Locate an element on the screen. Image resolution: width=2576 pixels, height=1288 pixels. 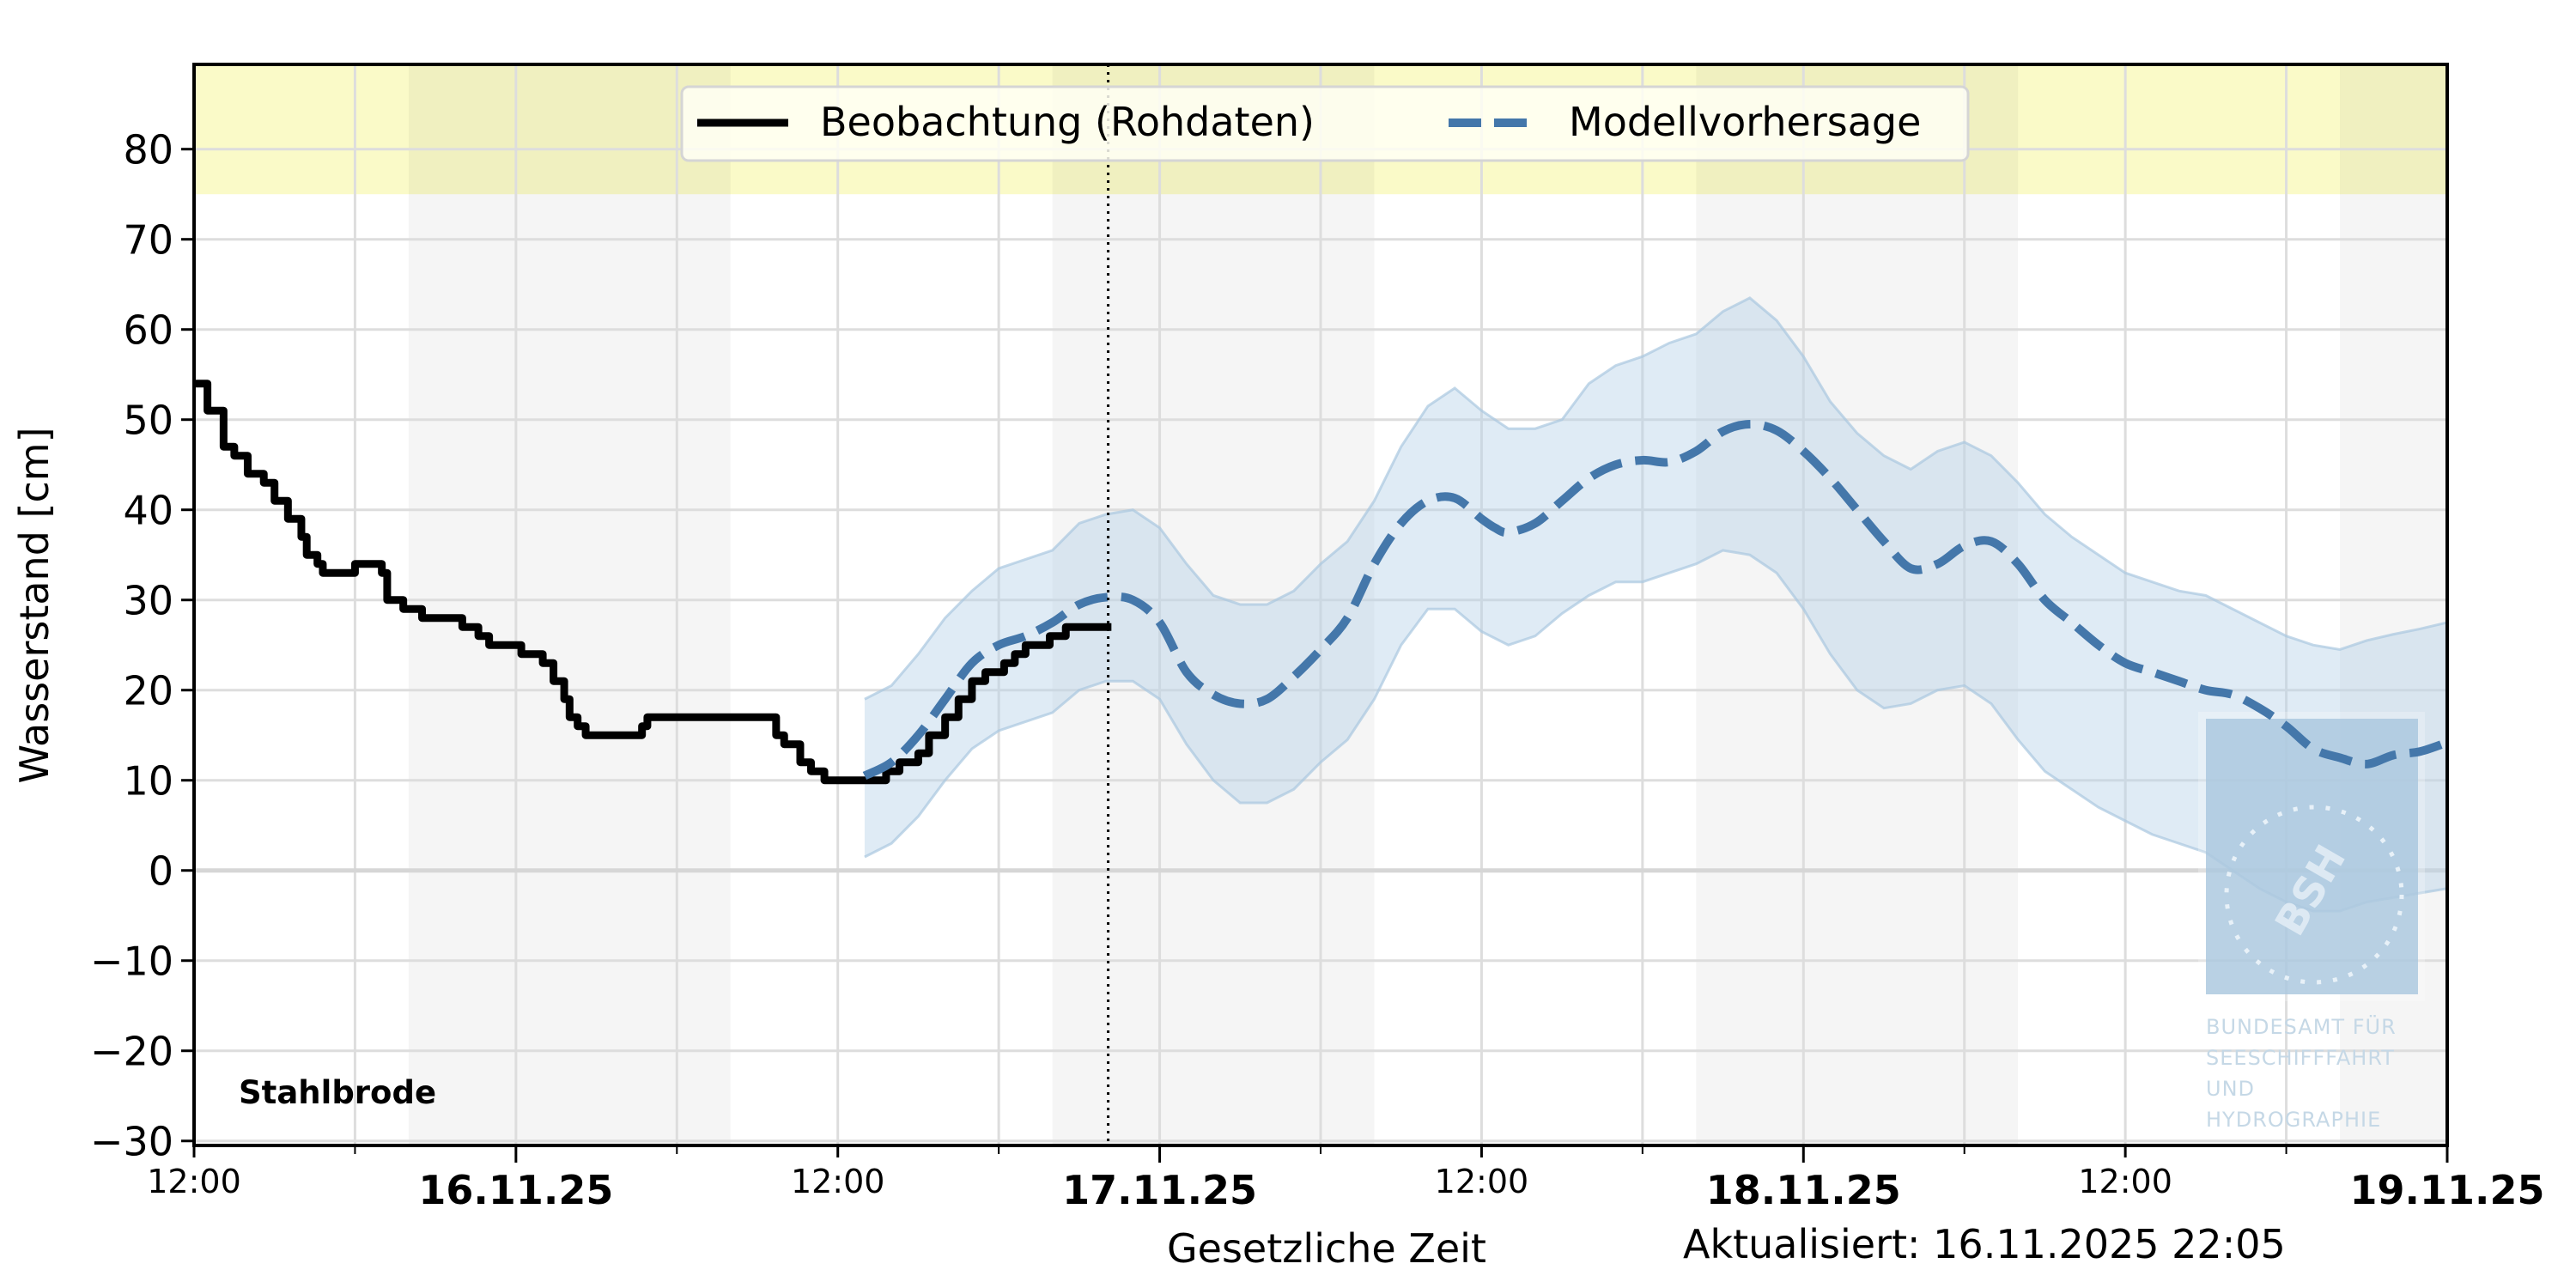
x-axis-label: Gesetzliche Zeit is located at coordinates (1327, 1248).